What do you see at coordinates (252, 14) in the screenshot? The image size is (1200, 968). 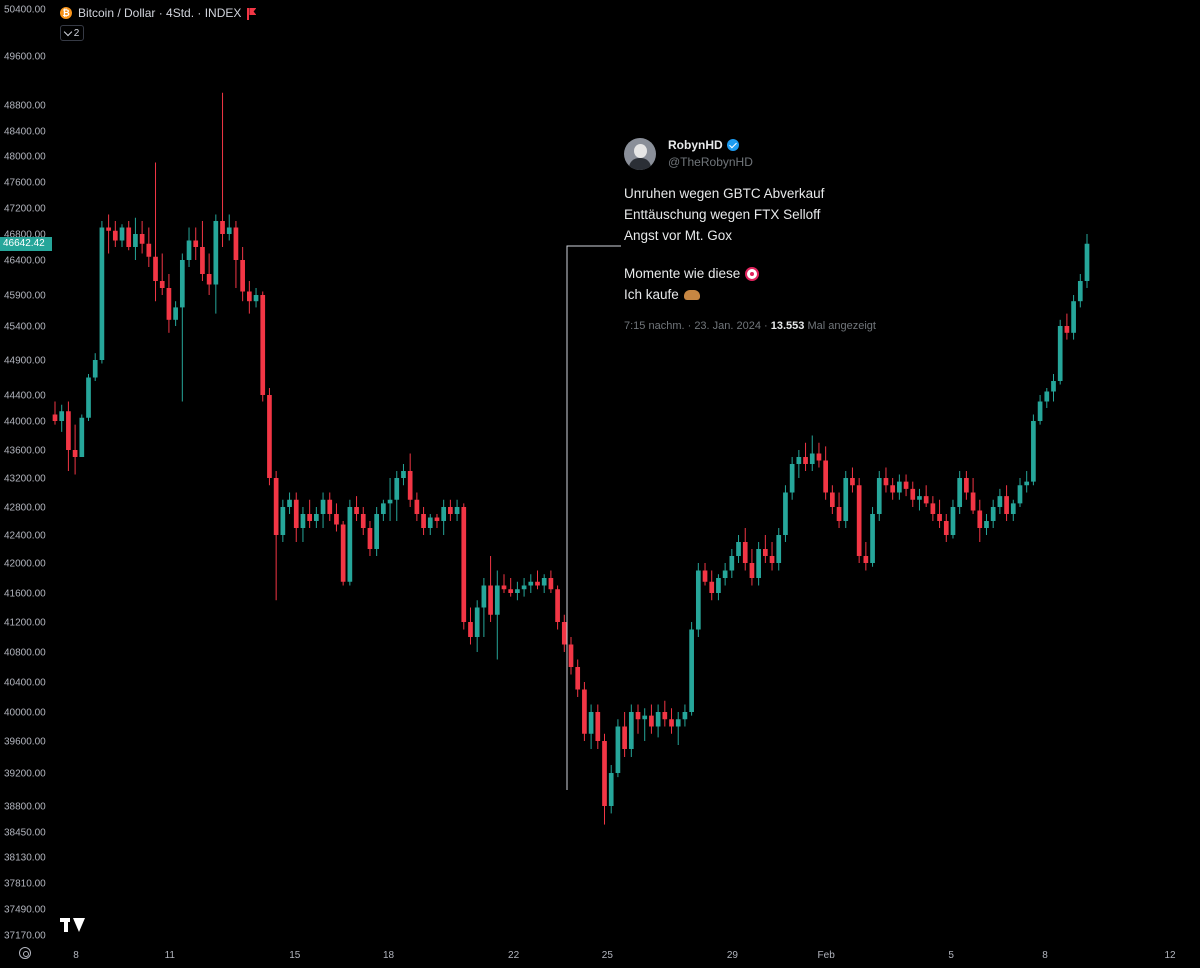 I see `red-flag-icon` at bounding box center [252, 14].